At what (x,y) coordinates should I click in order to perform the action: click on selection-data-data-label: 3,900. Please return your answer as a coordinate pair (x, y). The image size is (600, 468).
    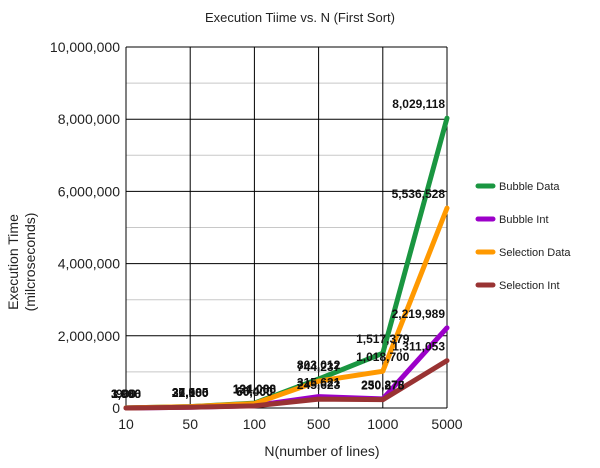
    Looking at the image, I should click on (126, 394).